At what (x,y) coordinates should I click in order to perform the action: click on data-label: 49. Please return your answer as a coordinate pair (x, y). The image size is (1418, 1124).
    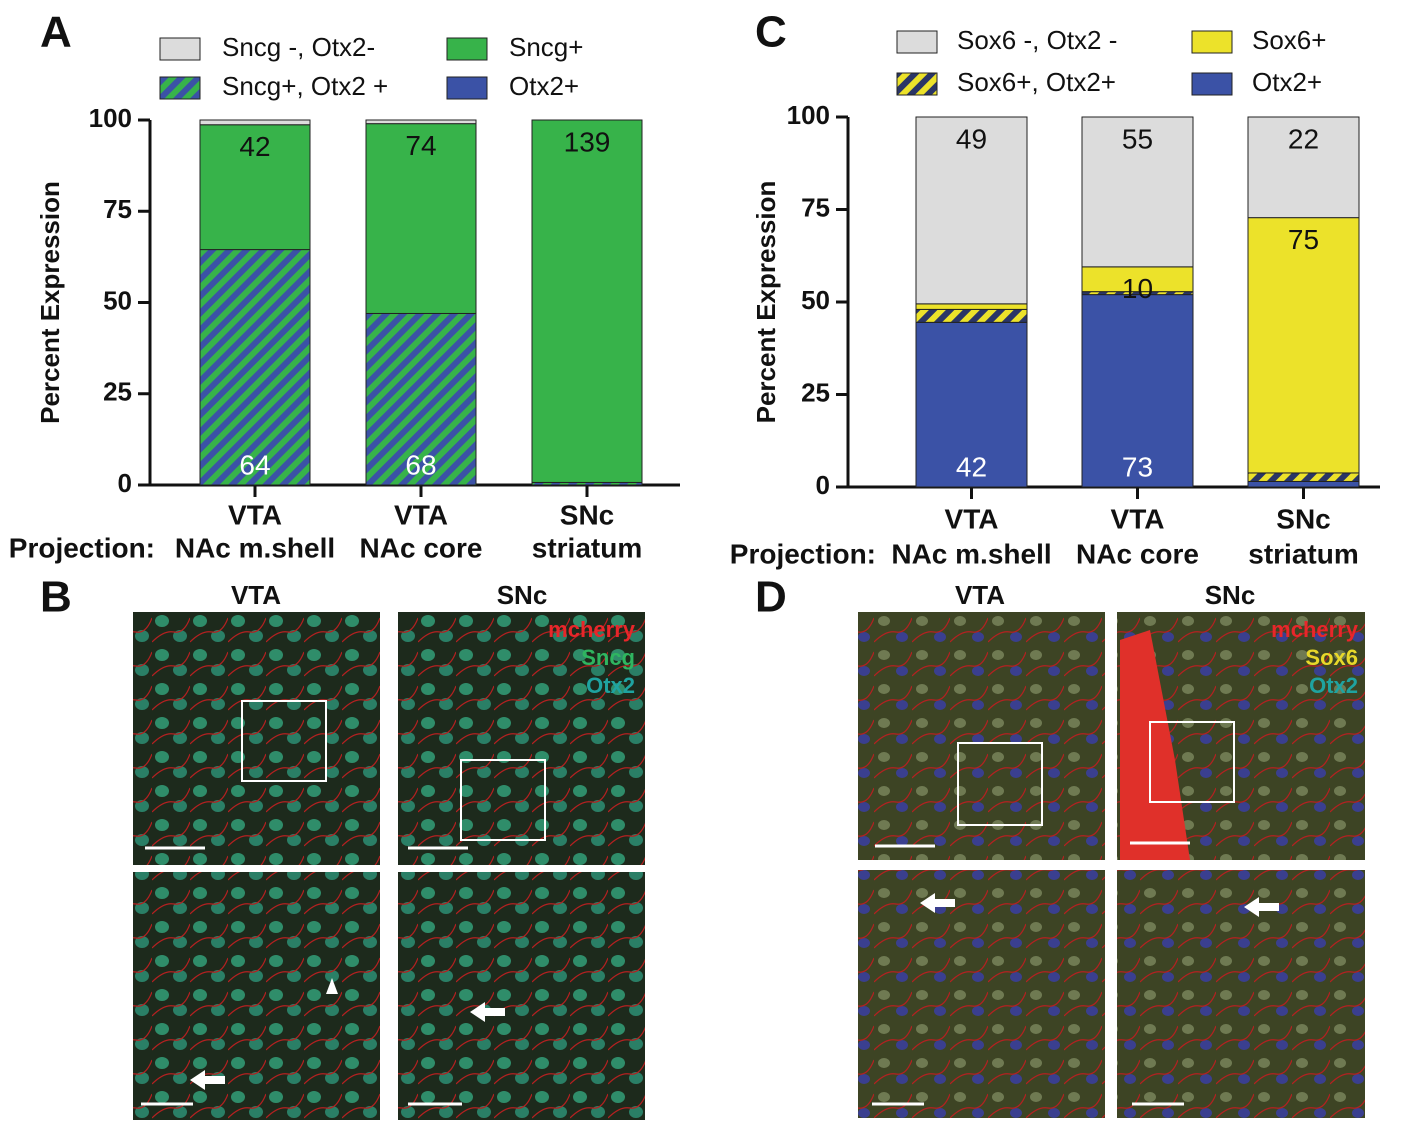
    Looking at the image, I should click on (971, 138).